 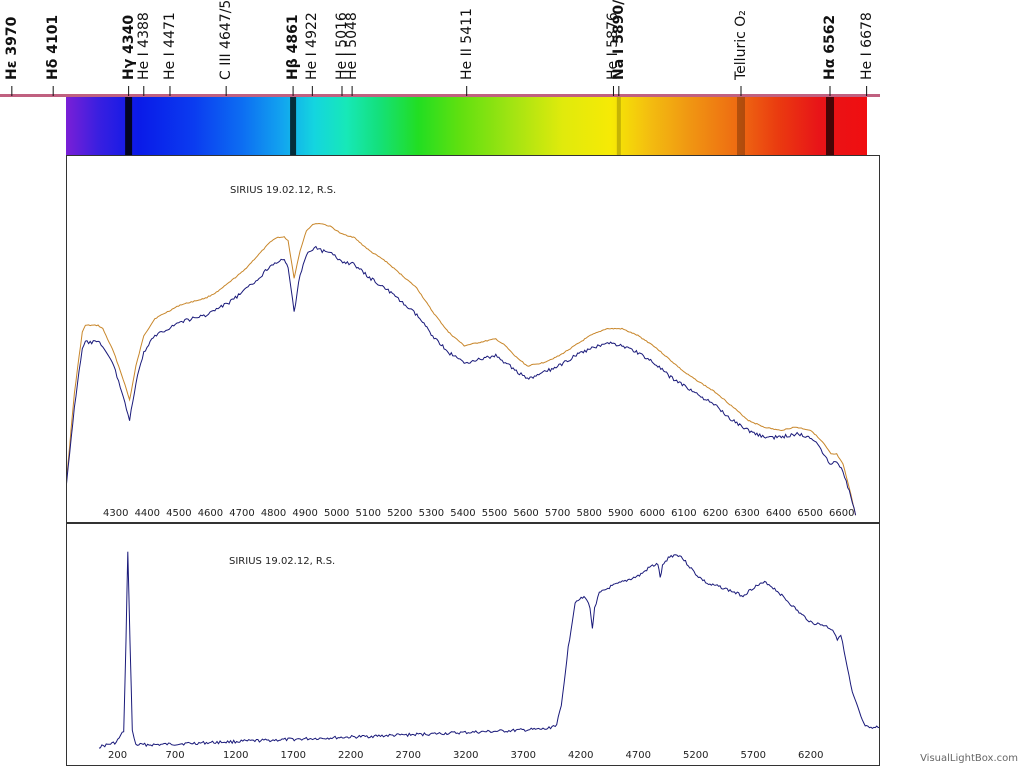 I want to click on x-tick-label: 4300, so click(x=116, y=513).